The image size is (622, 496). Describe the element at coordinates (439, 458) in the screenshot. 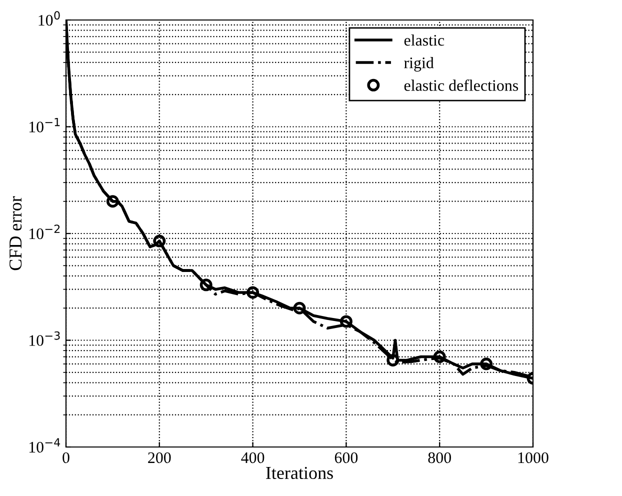

I see `x-tick-label: 800` at that location.